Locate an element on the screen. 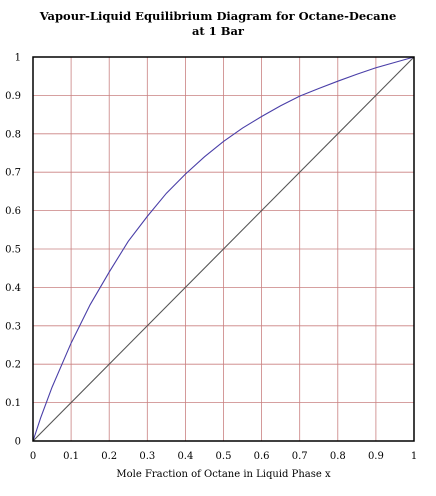 This screenshot has height=496, width=436. y-tick-label: 1 is located at coordinates (18, 58).